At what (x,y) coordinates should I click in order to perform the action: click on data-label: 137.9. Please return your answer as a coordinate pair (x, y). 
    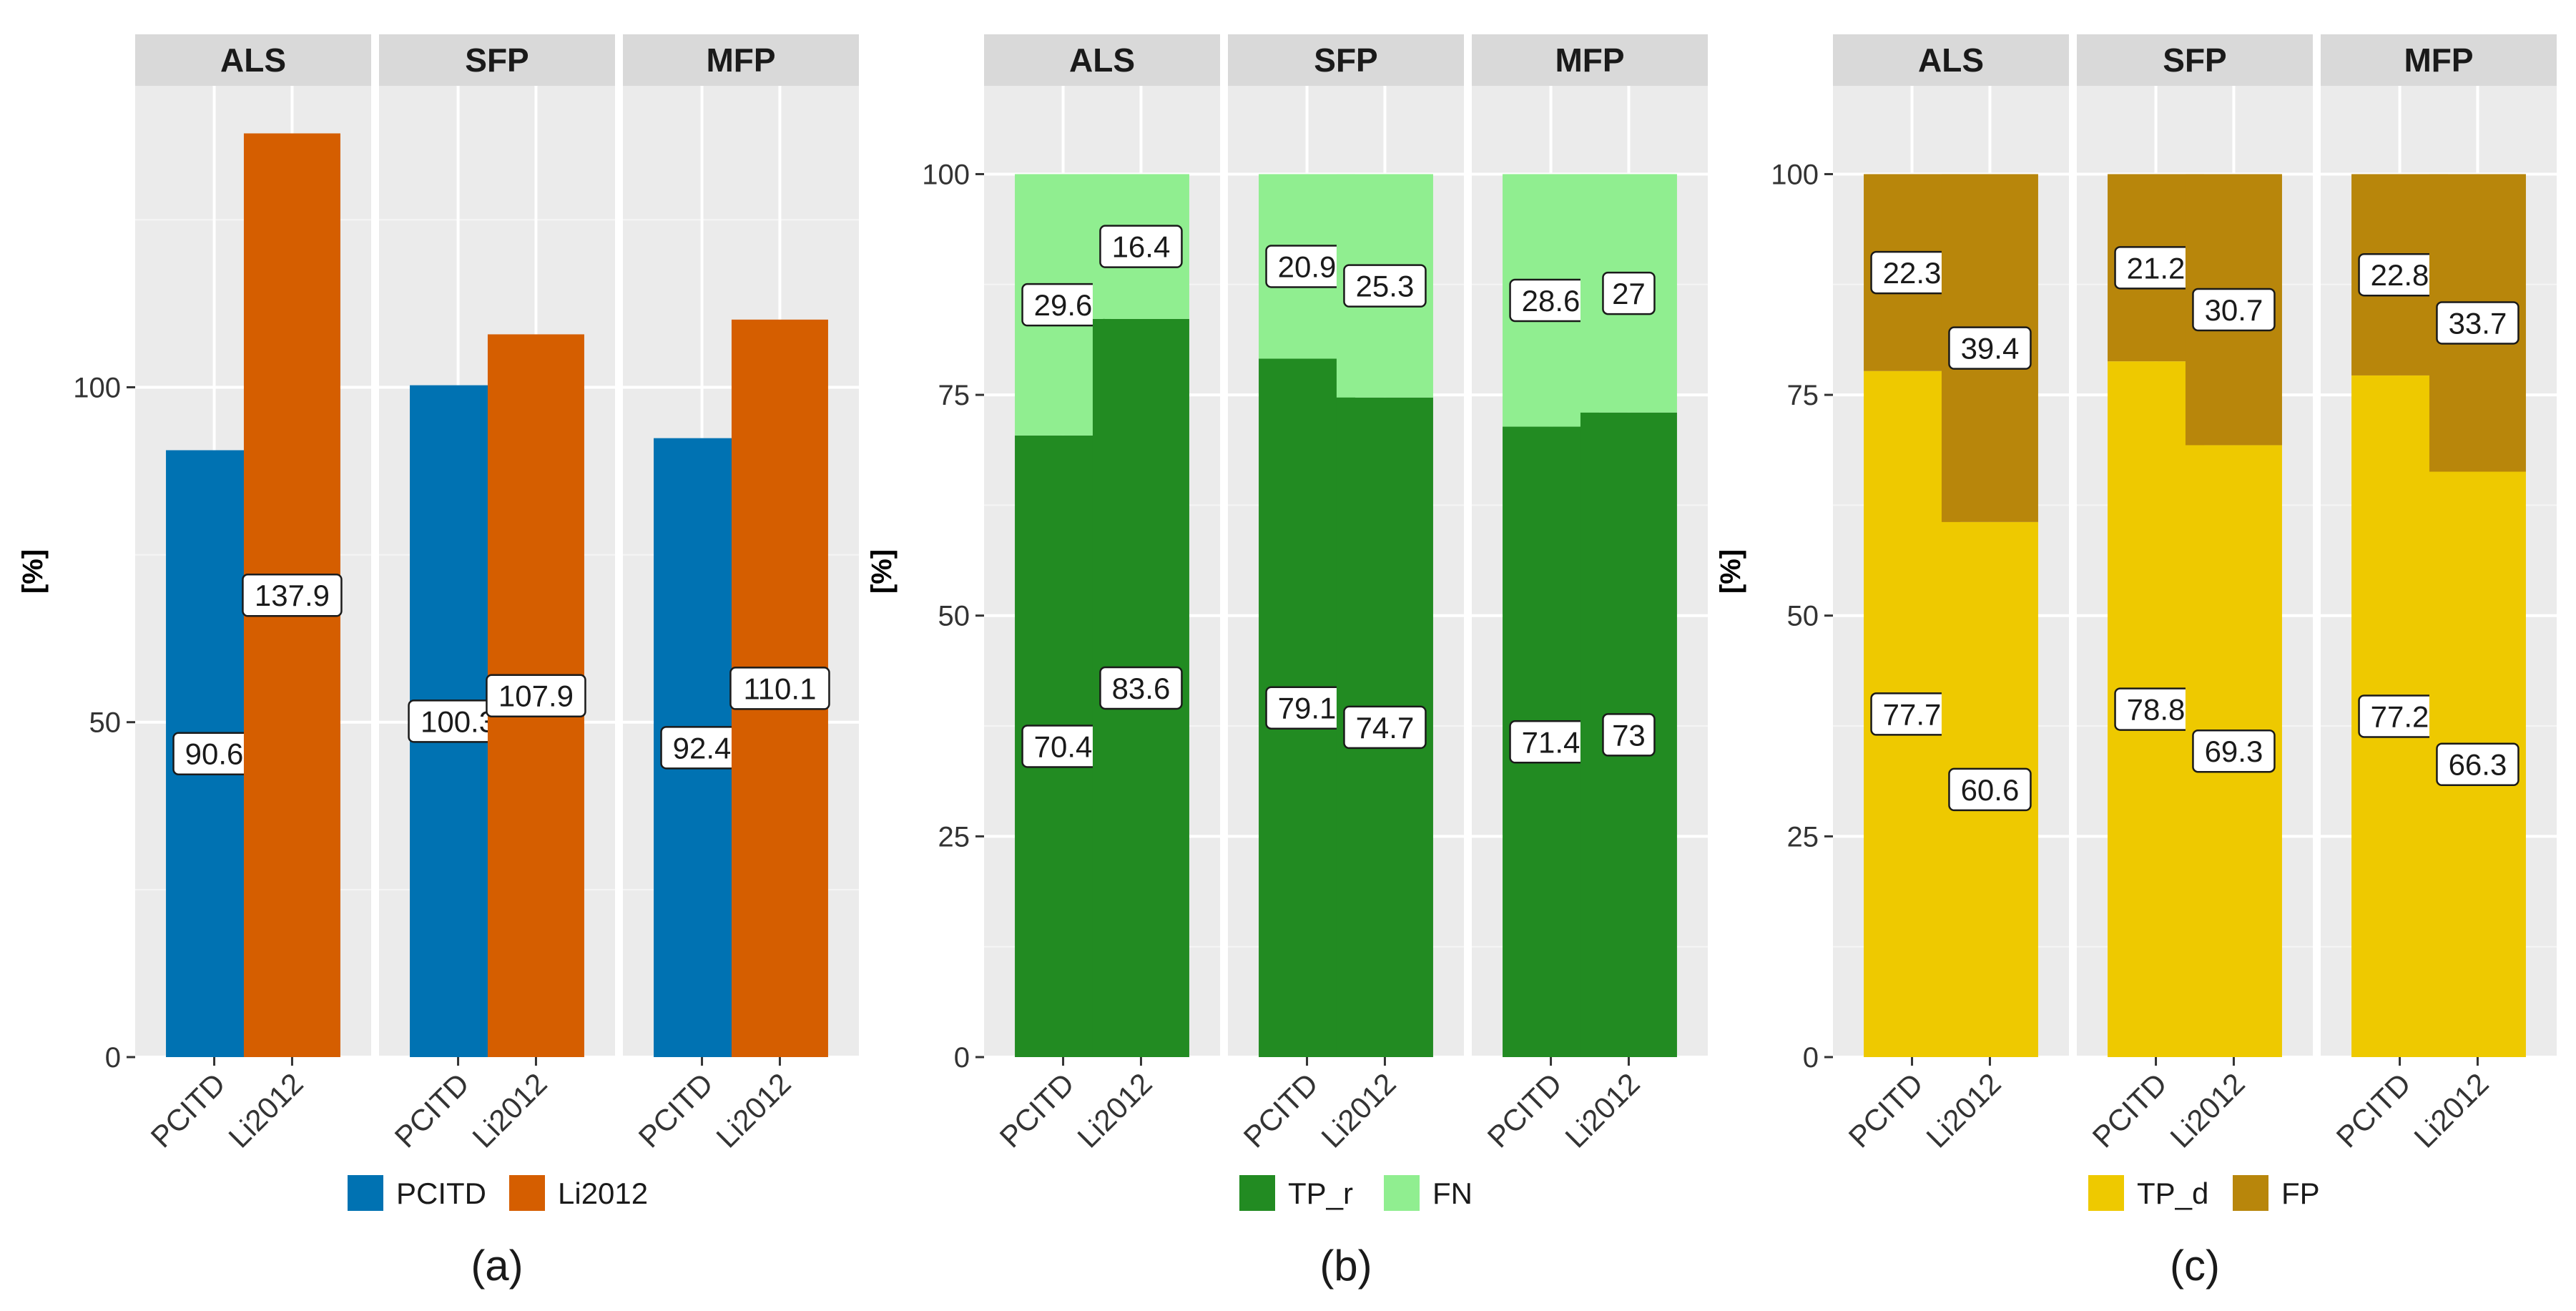
    Looking at the image, I should click on (292, 595).